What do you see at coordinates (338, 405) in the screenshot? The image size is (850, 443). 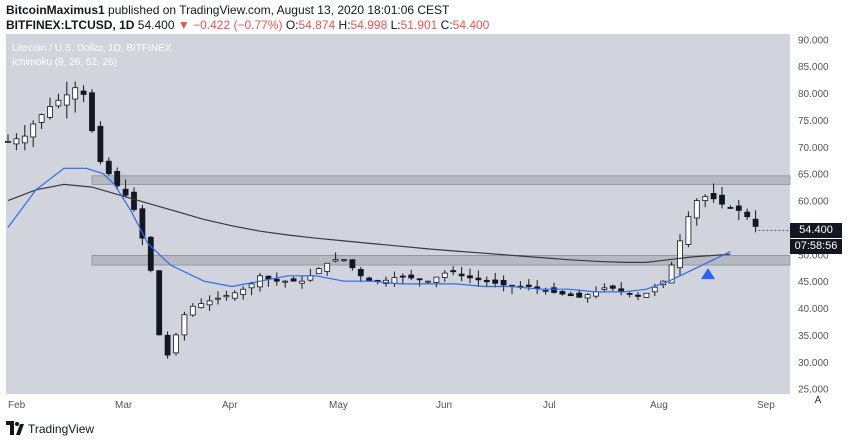 I see `time-tick-label: May` at bounding box center [338, 405].